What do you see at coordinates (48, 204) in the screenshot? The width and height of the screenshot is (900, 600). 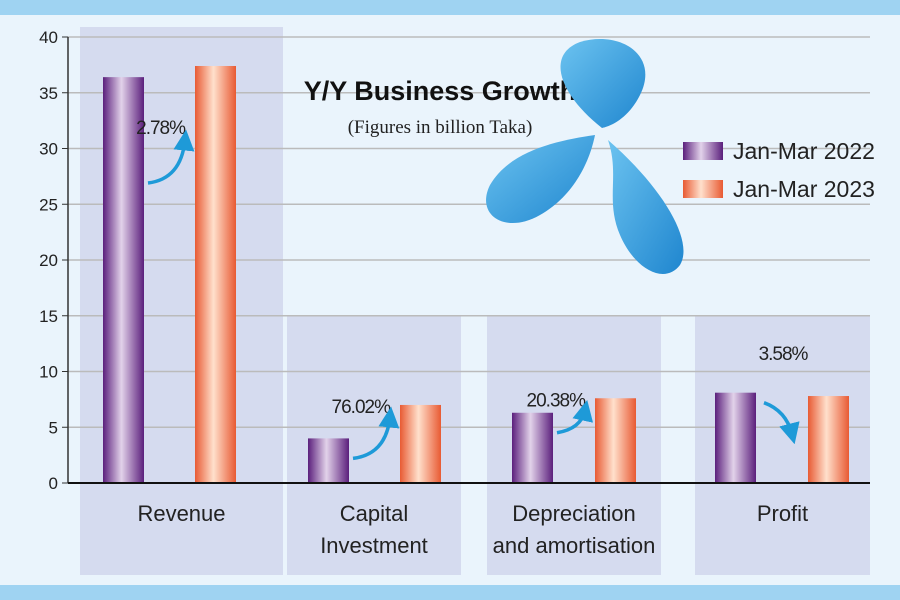 I see `y-tick-label: 25` at bounding box center [48, 204].